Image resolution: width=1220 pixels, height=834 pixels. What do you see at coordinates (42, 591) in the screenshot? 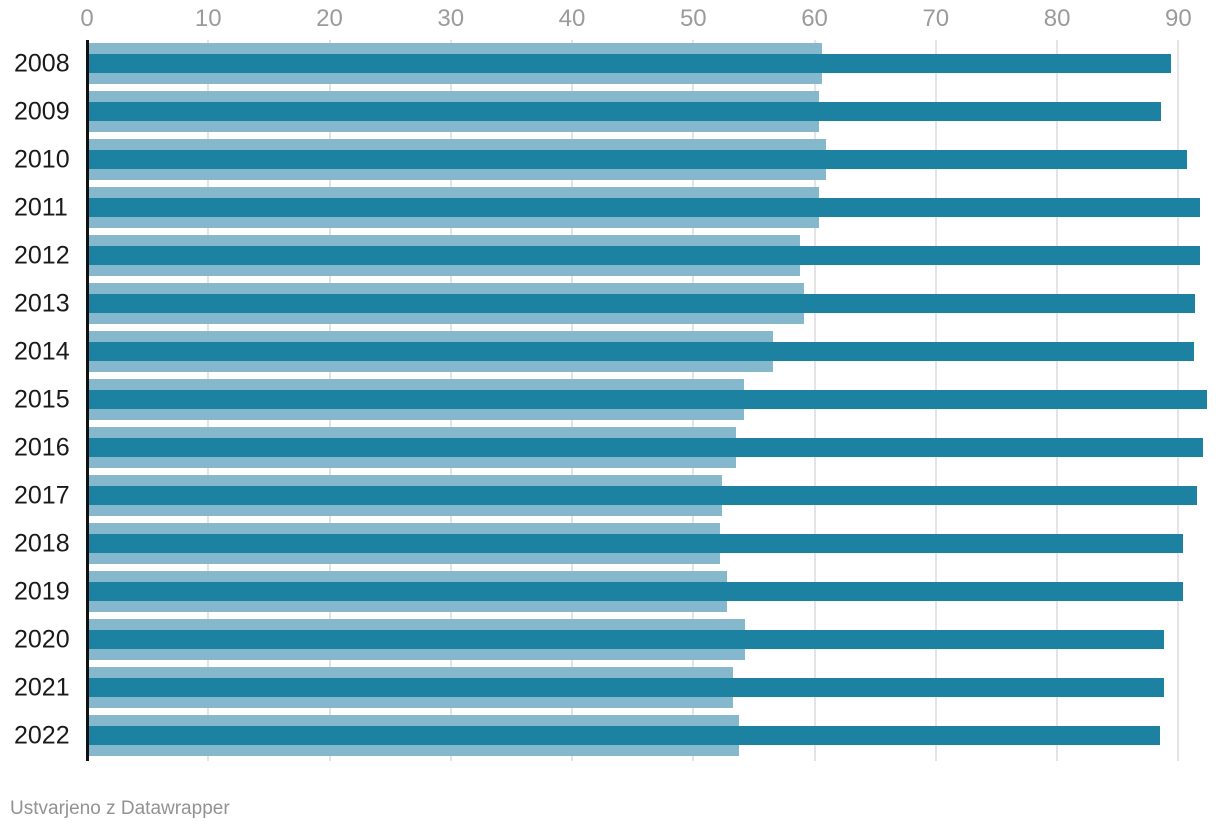
I see `y-axis-label: 2019` at bounding box center [42, 591].